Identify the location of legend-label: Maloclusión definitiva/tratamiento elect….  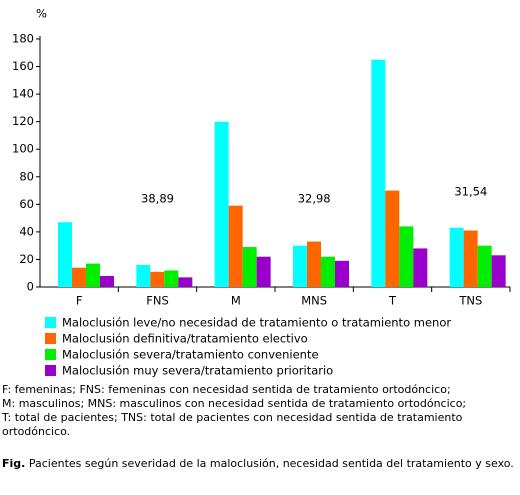
(185, 339).